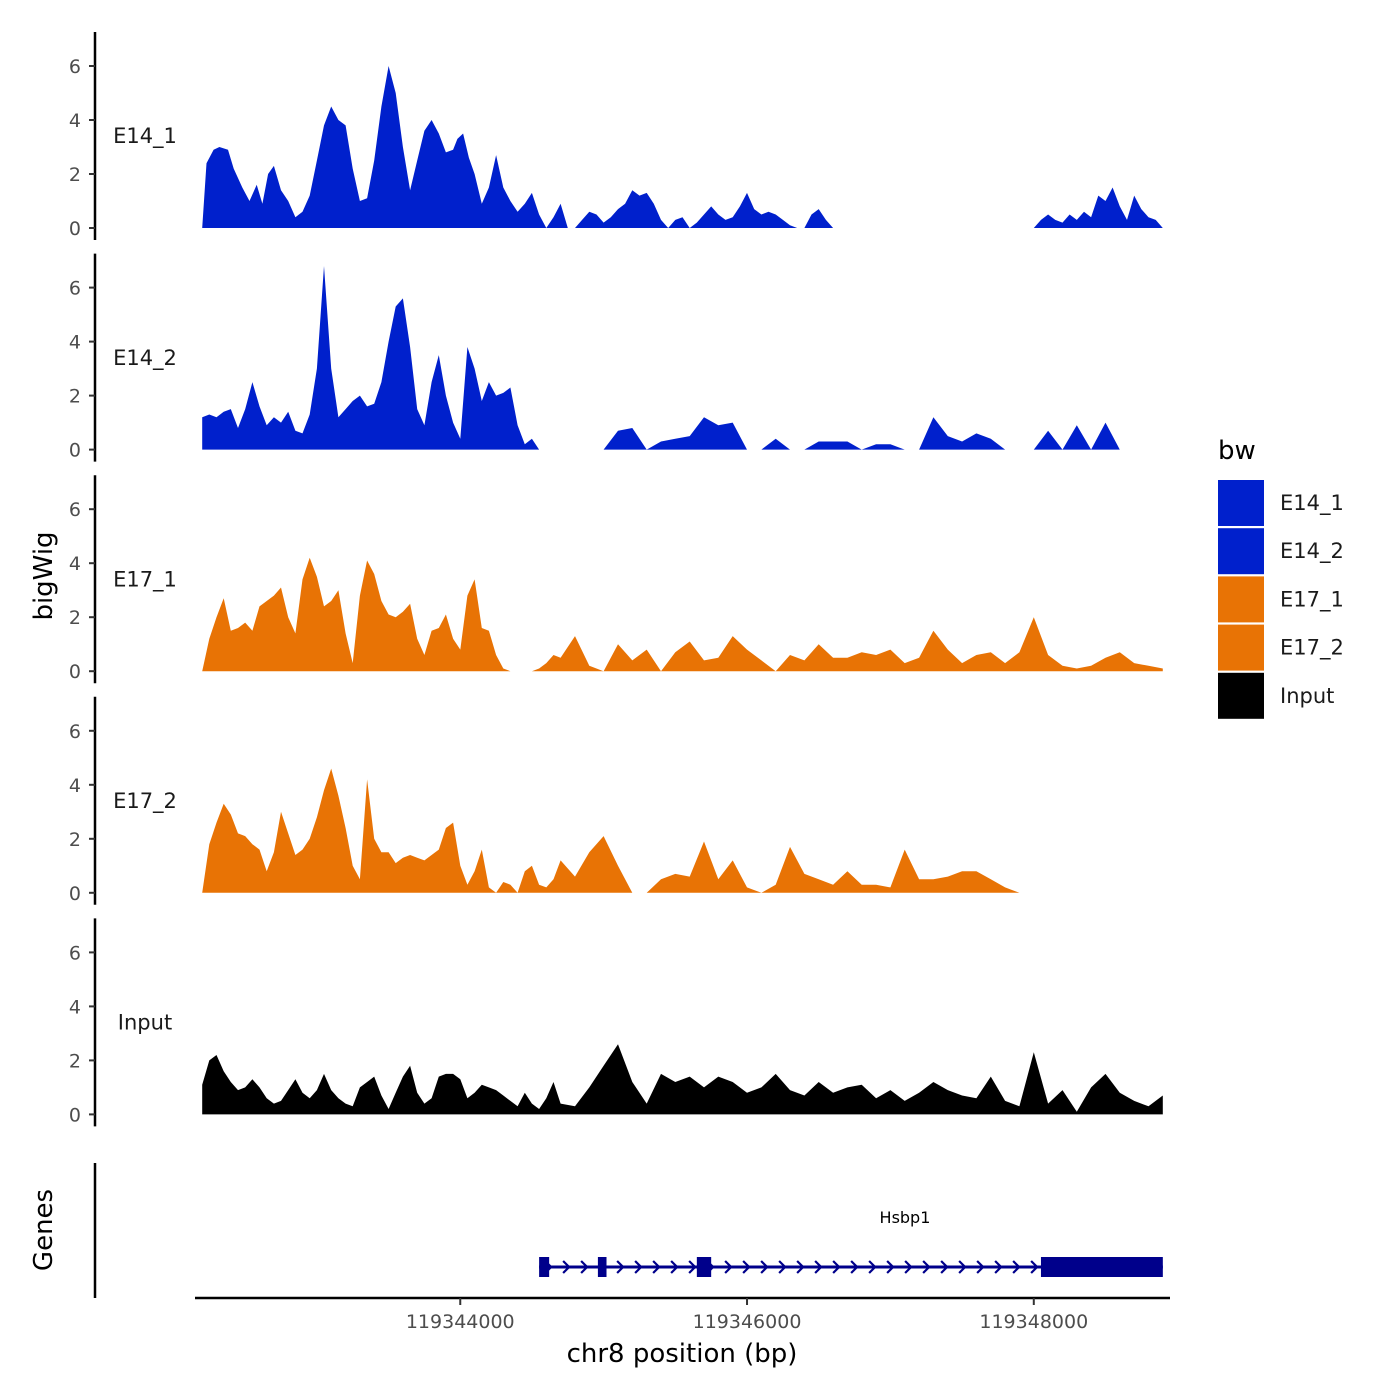 The height and width of the screenshot is (1400, 1400). Describe the element at coordinates (1033, 1322) in the screenshot. I see `x-tick-label: 119348000` at that location.